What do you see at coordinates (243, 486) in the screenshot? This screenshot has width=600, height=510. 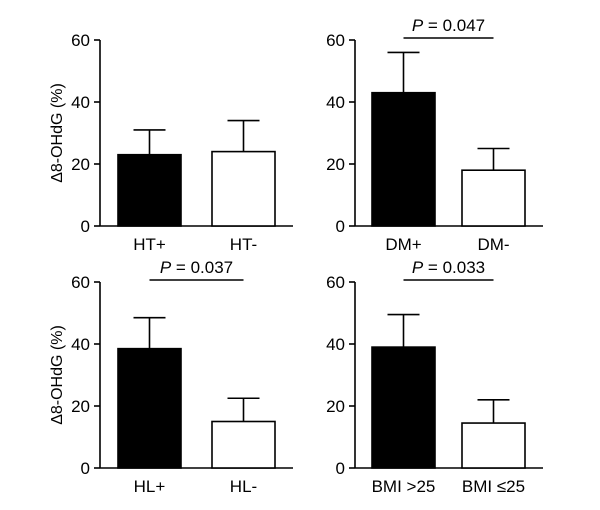 I see `category-label: HL-` at bounding box center [243, 486].